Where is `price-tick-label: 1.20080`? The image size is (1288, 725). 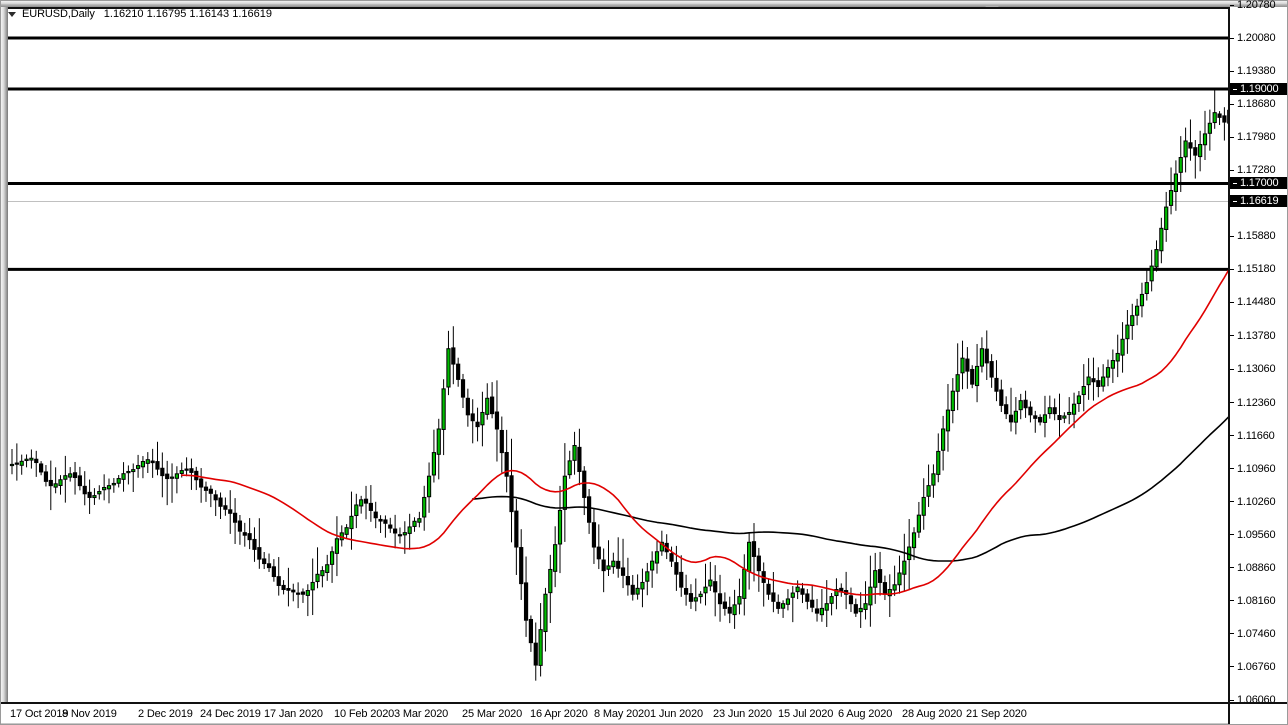 price-tick-label: 1.20080 is located at coordinates (1256, 38).